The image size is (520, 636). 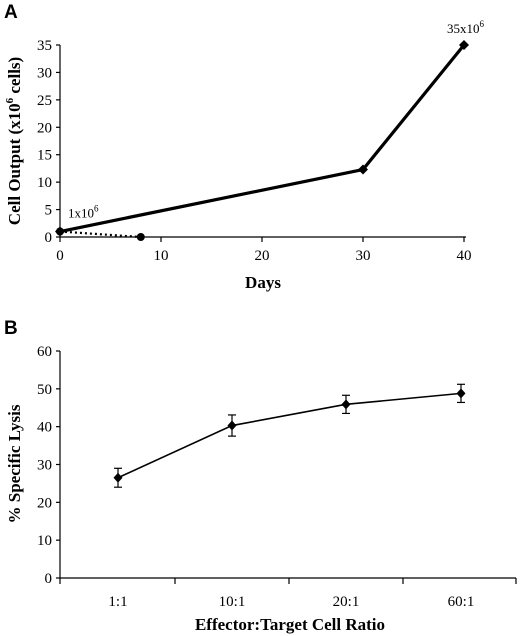 I want to click on panel-a-x-ticks: 0 10 20 30 40, so click(x=264, y=250).